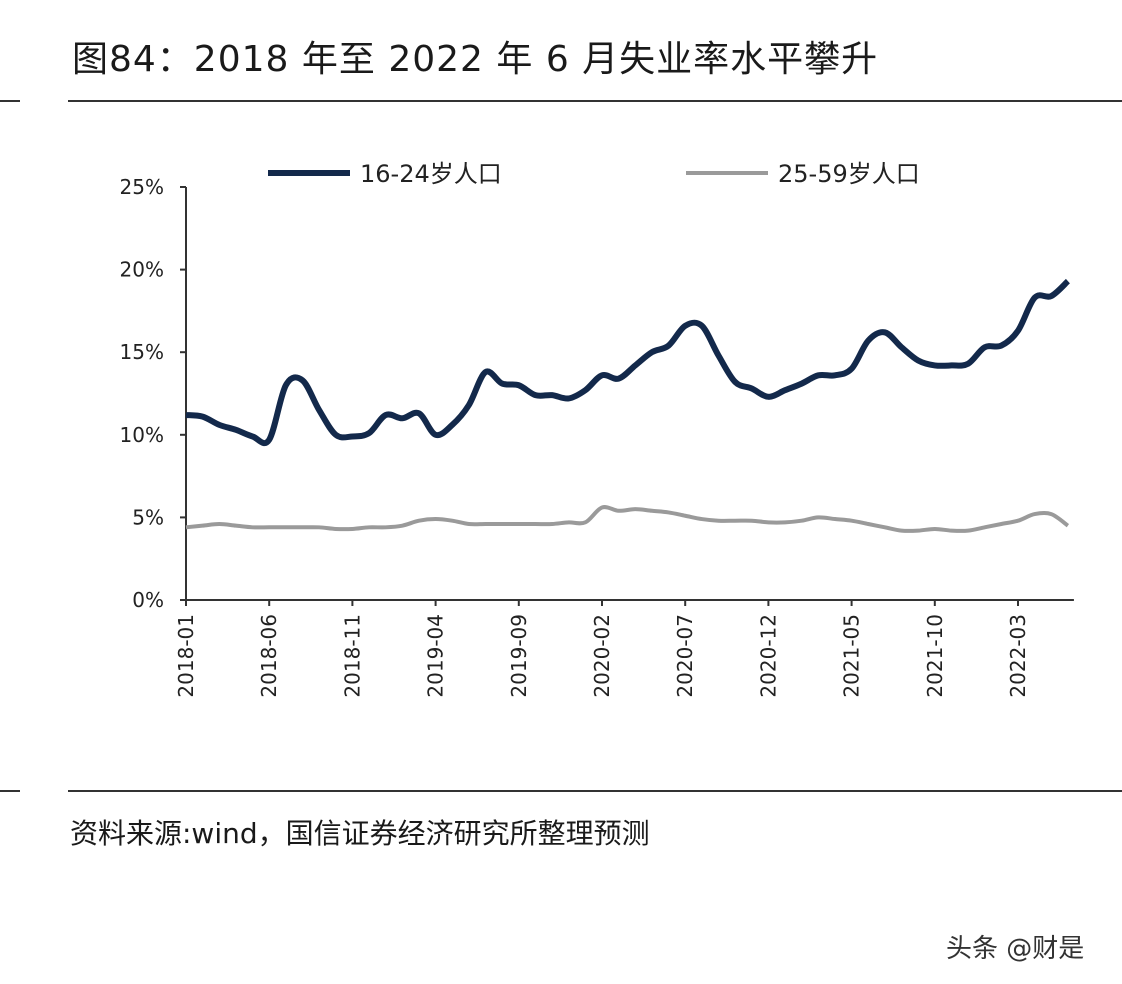 The image size is (1122, 984). I want to click on y-tick-label: 5%, so click(148, 517).